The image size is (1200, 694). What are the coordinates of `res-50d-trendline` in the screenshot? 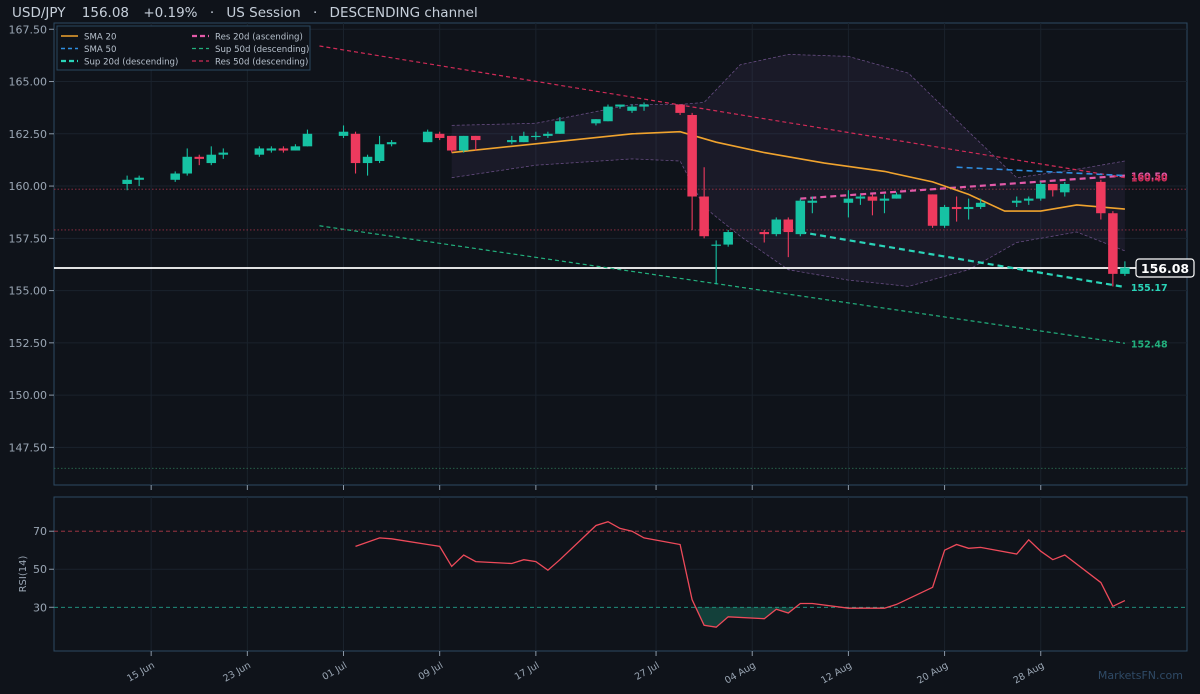 It's located at (722, 112).